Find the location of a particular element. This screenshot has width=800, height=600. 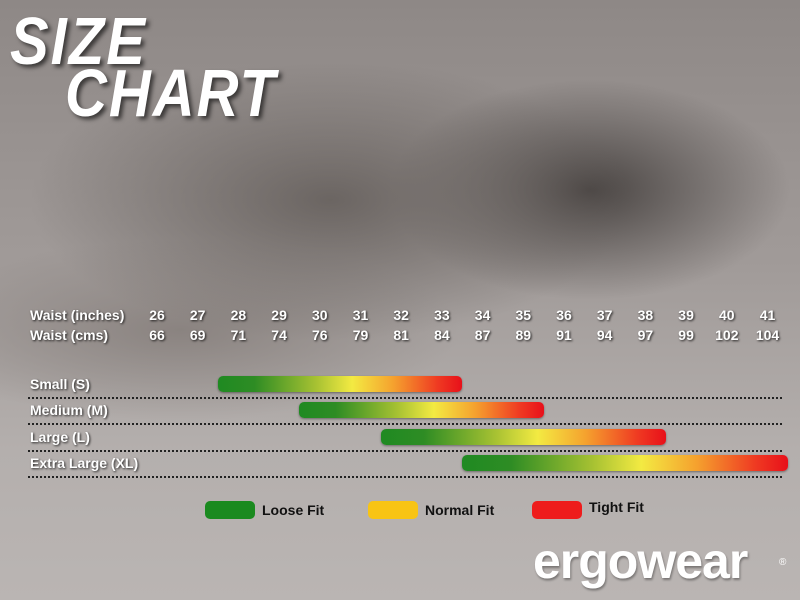

waist-cm-value: 104 is located at coordinates (767, 335).